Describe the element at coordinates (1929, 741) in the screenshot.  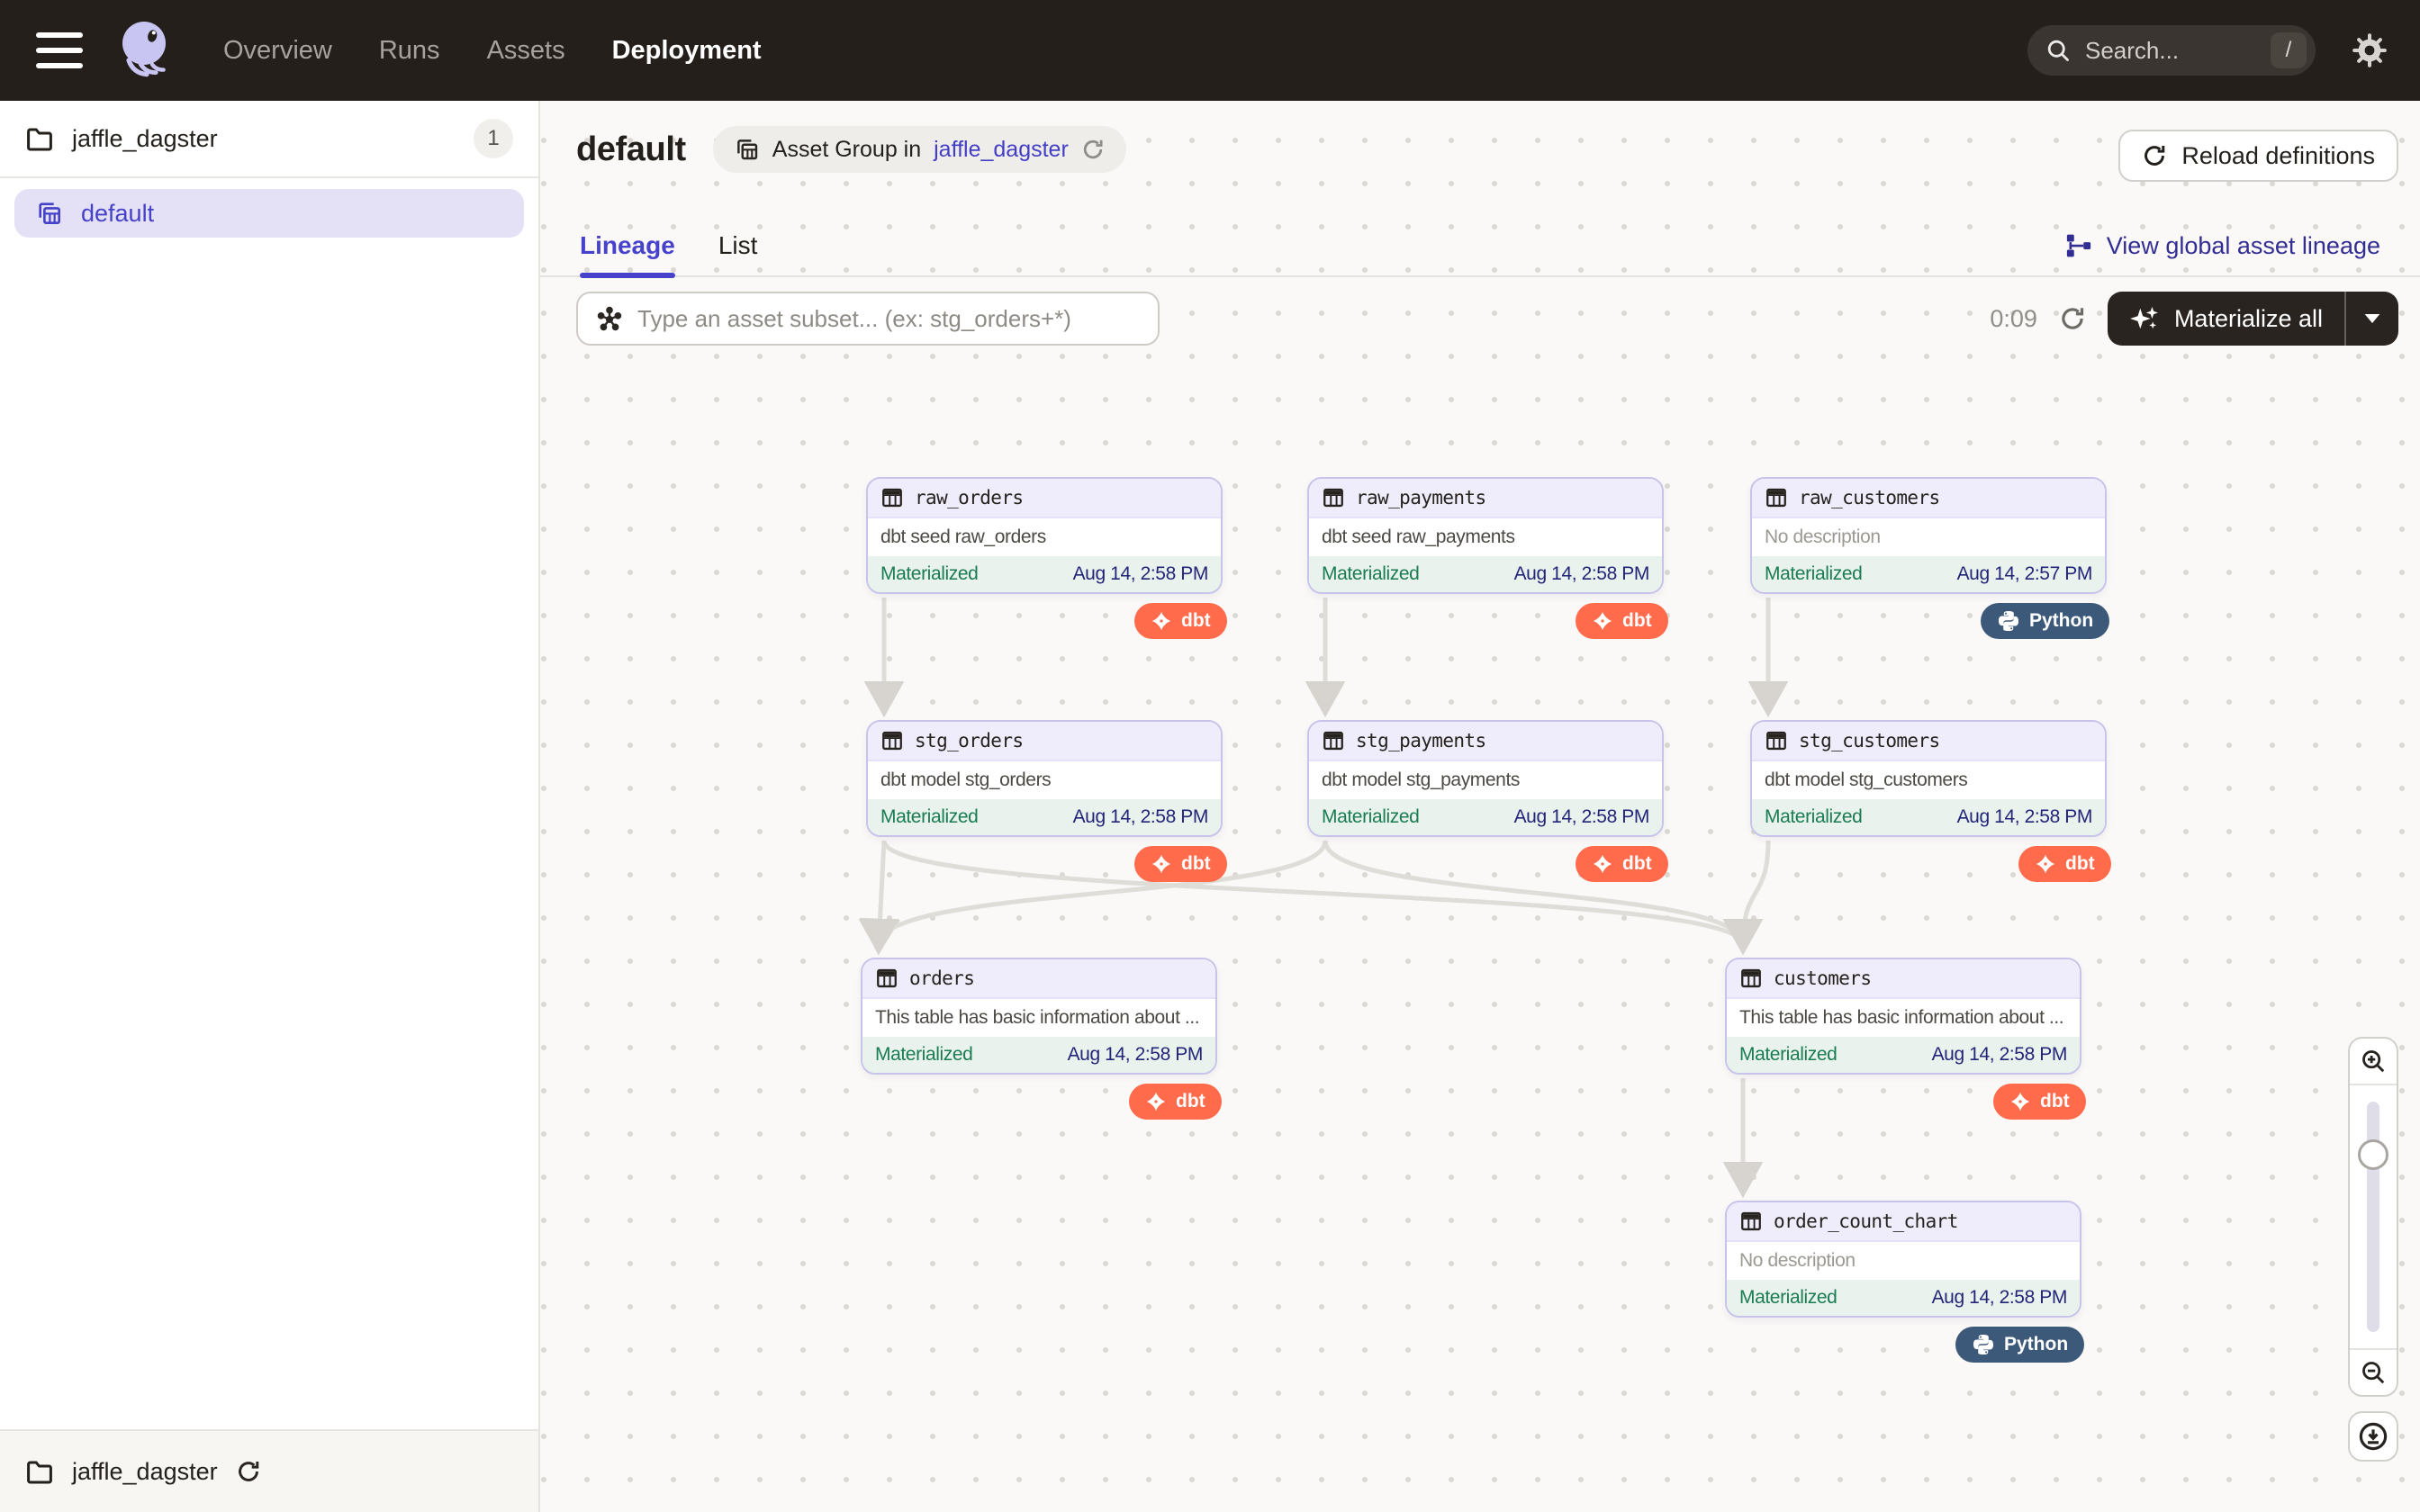
I see `asset-node-header: stg_customers` at that location.